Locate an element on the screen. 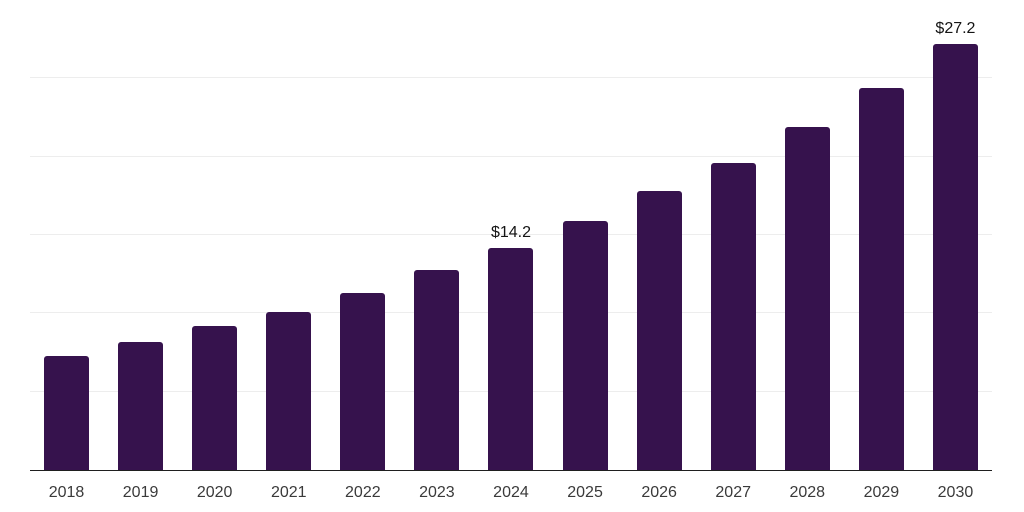  x-tick-slot-2023: 2023 is located at coordinates (436, 493).